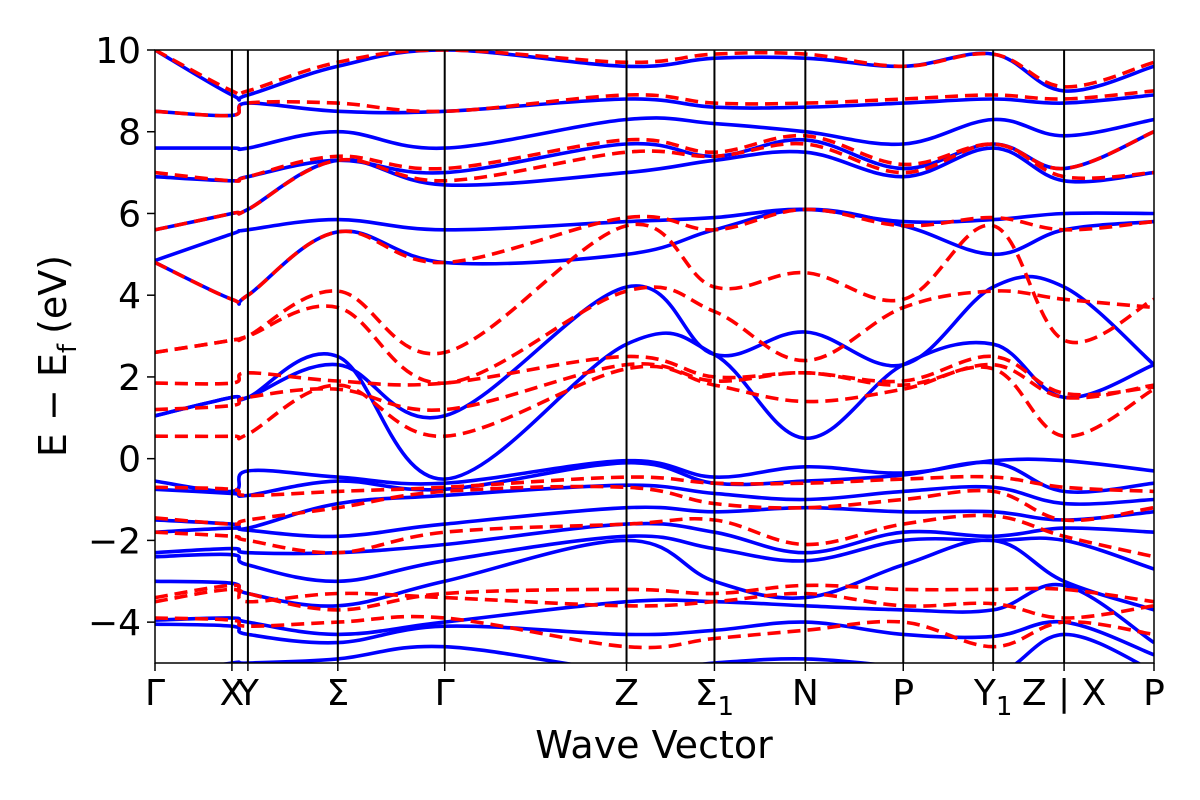 The height and width of the screenshot is (800, 1200). I want to click on y-axis-label-subscript: f, so click(68, 348).